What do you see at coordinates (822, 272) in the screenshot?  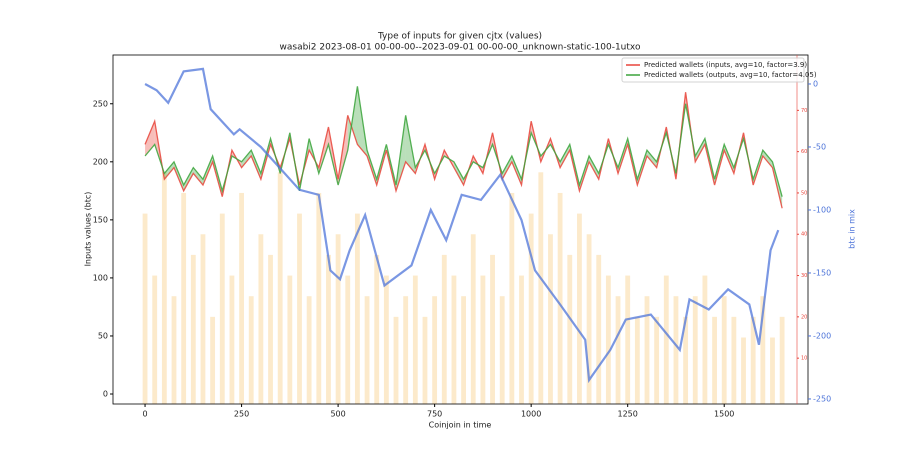 I see `y2-tick-label: -150` at bounding box center [822, 272].